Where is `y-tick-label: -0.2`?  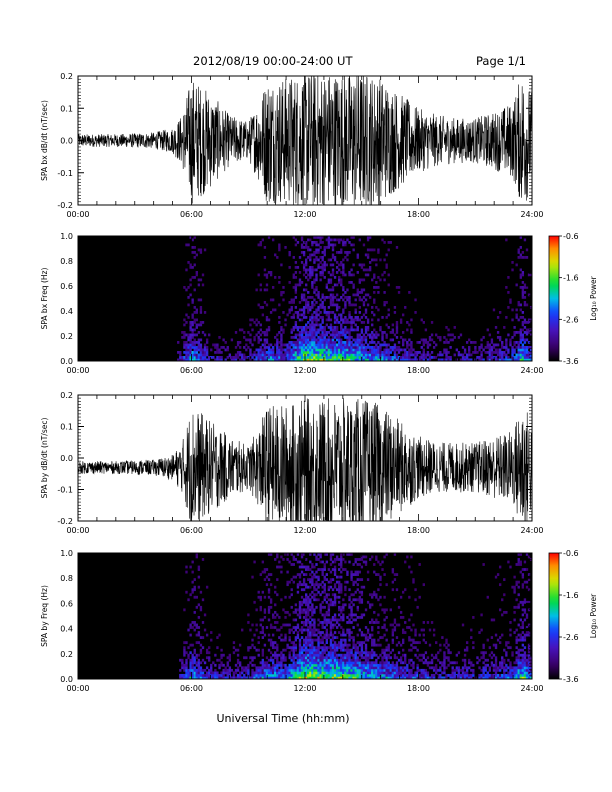
y-tick-label: -0.2 is located at coordinates (65, 521).